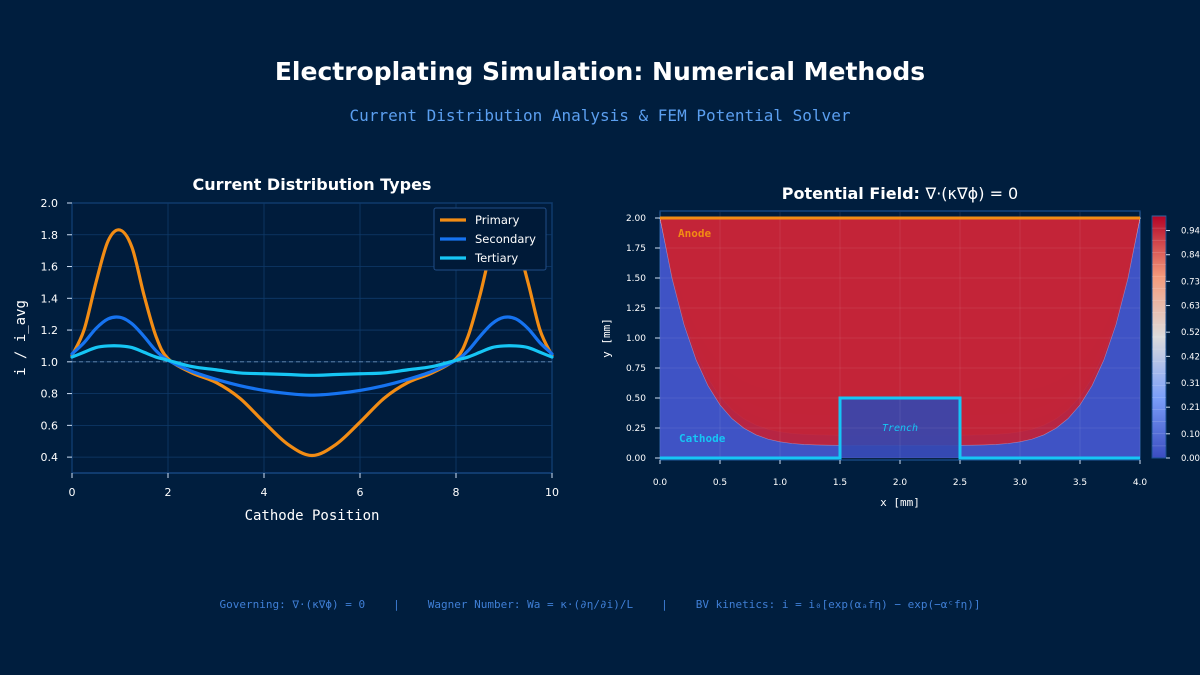  Describe the element at coordinates (1190, 357) in the screenshot. I see `colorbar-tick-label: 0.42` at that location.